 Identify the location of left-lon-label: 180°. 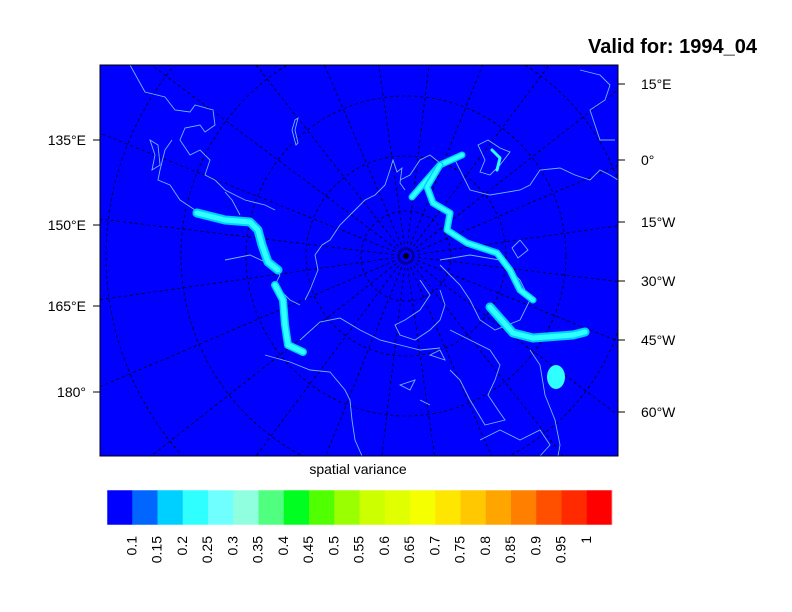
(71, 392).